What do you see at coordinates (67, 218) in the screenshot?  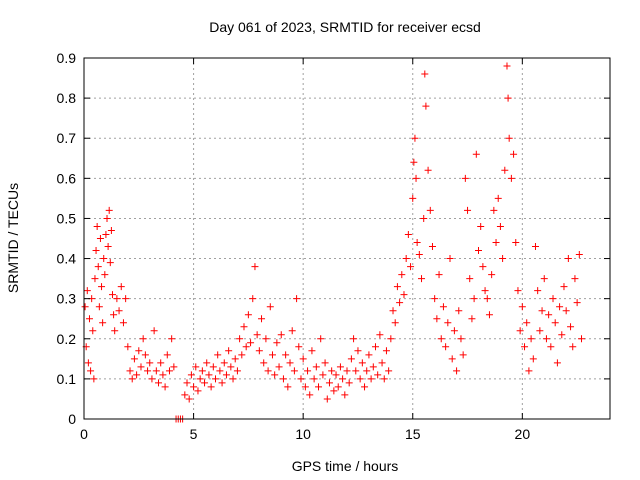 I see `y-tick-label: 0.5` at bounding box center [67, 218].